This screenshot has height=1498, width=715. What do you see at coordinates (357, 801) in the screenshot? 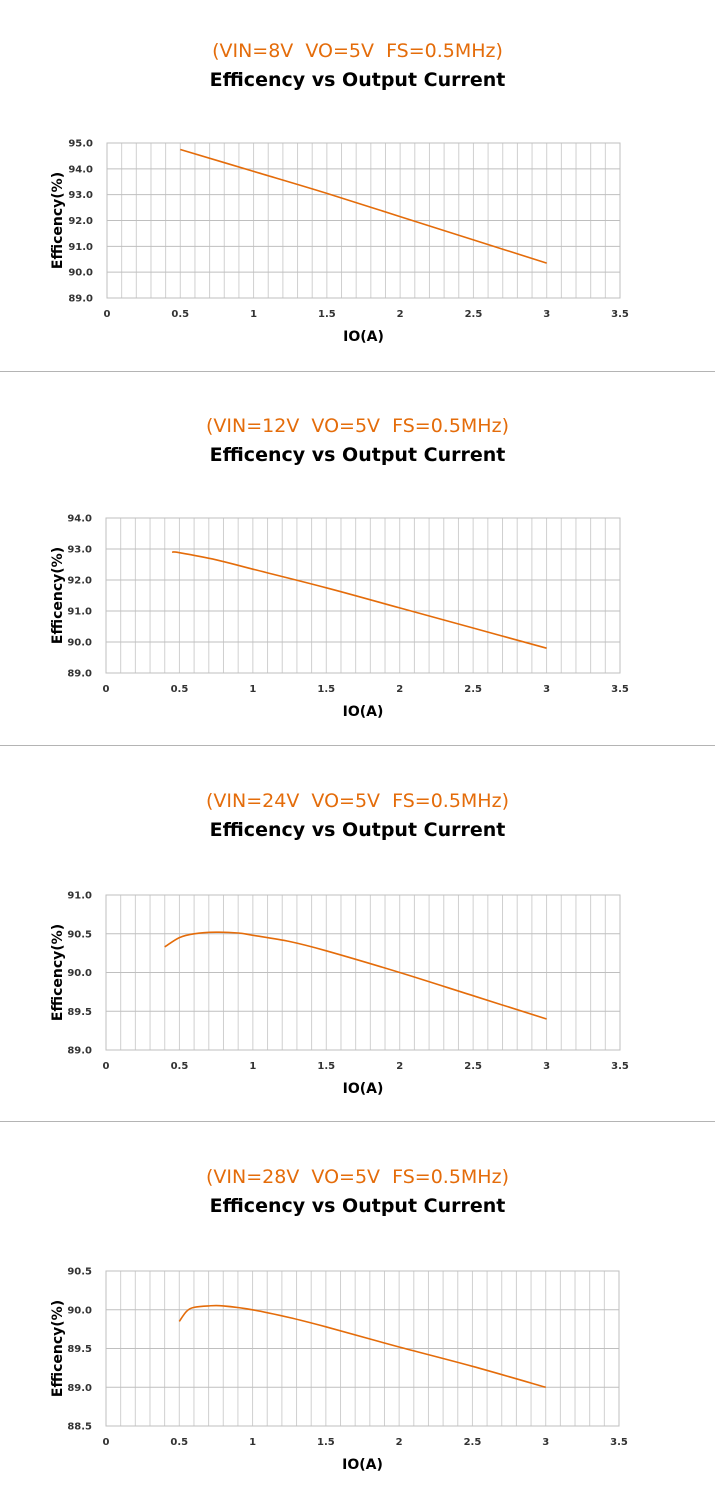
I see `chart-subtitle: (VIN=24V VO=5V FS=0.5MHz)` at bounding box center [357, 801].